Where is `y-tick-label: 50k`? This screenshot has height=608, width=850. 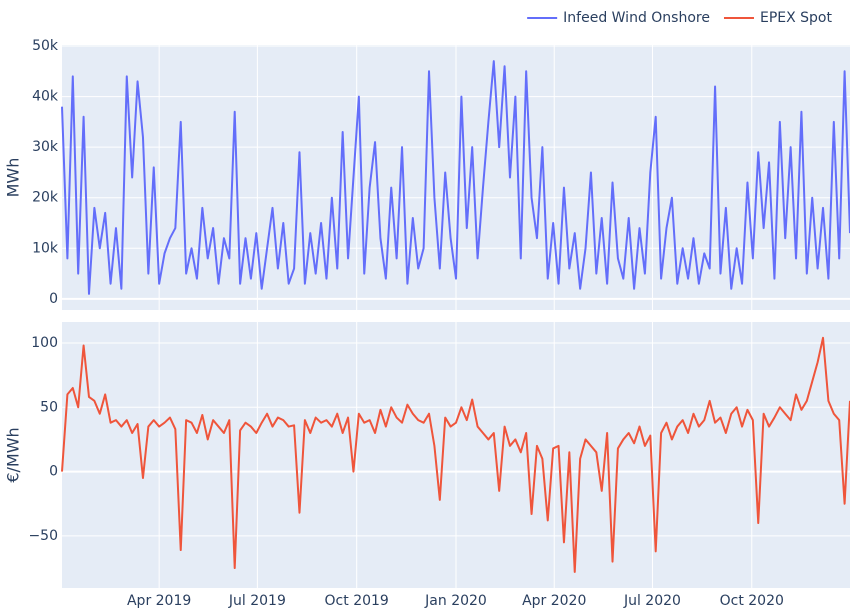 y-tick-label: 50k is located at coordinates (45, 46).